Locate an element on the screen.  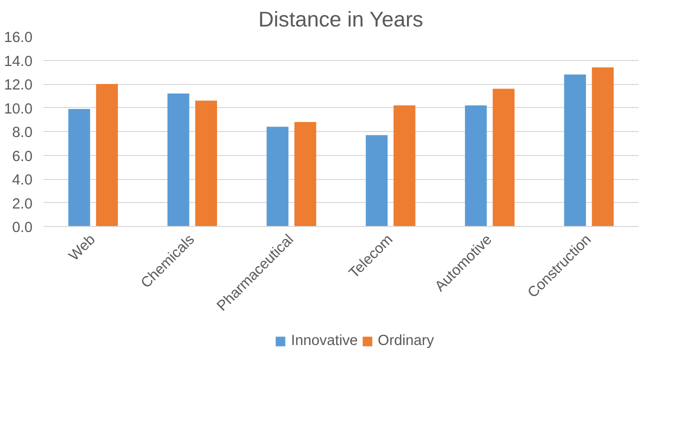
chart-title: Distance in Years is located at coordinates (341, 20).